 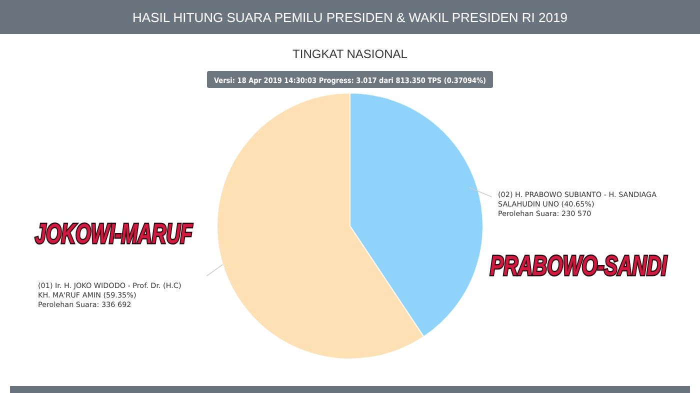 What do you see at coordinates (350, 17) in the screenshot?
I see `chart-title: HASIL HITUNG SUARA PEMILU PRESIDEN & WAKIL PRESIDEN RI 2019` at bounding box center [350, 17].